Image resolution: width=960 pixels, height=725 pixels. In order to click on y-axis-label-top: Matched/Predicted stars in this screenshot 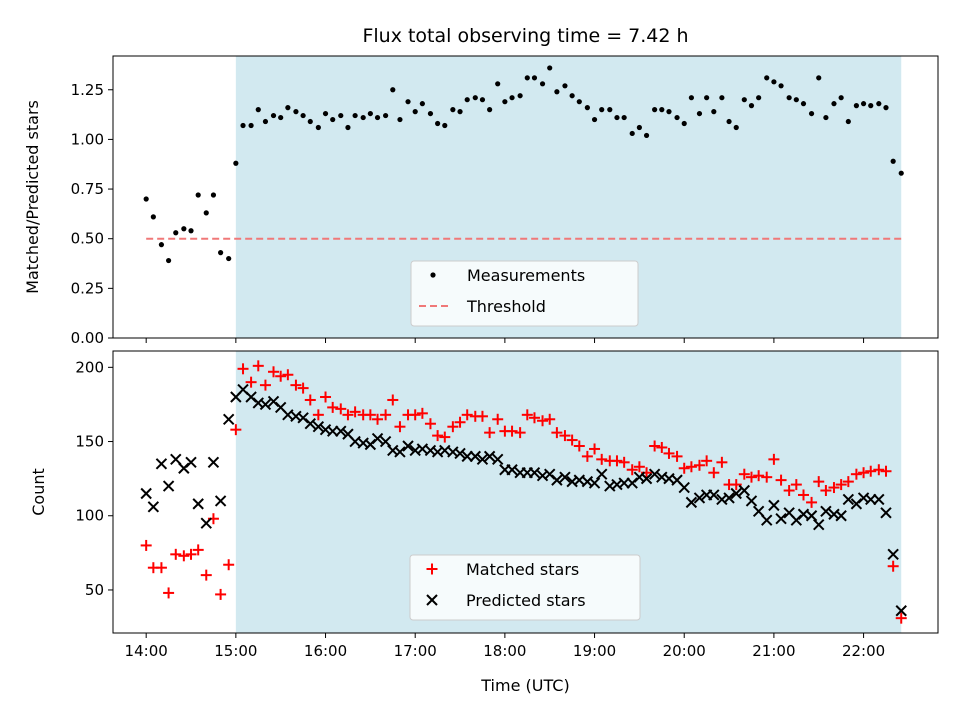, I will do `click(32, 197)`.